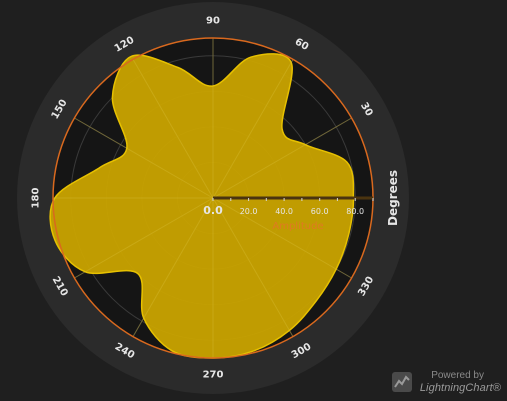 The image size is (507, 401). I want to click on branding: Powered by LightningChart®, so click(446, 383).